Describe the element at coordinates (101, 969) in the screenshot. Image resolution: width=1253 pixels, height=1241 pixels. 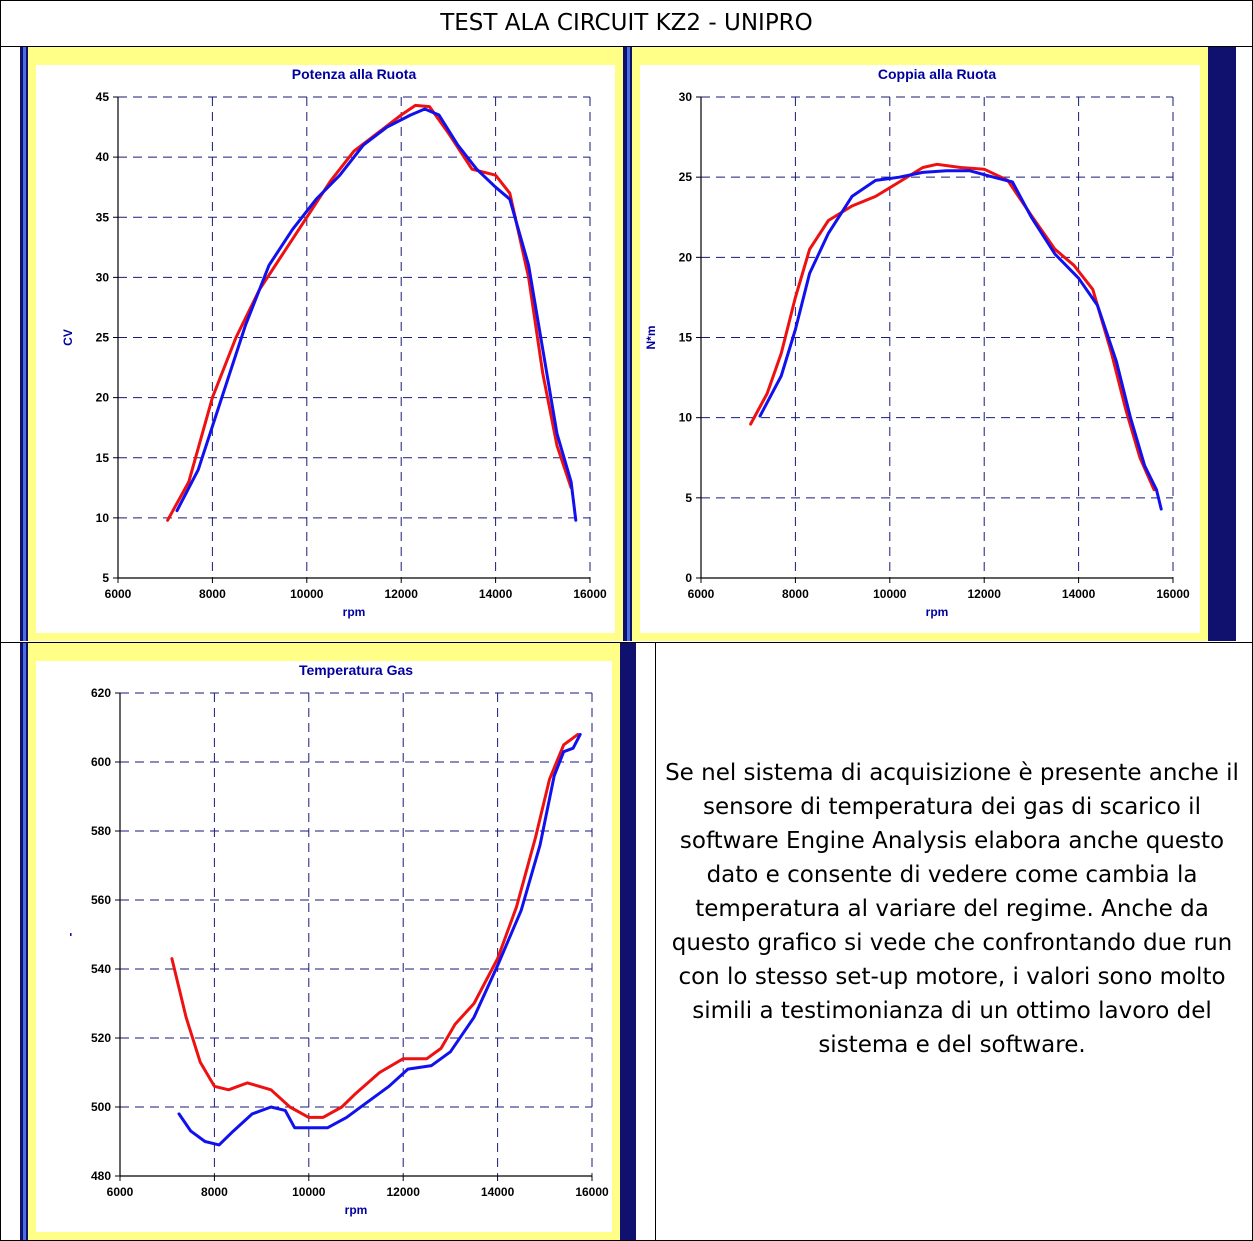
I see `y-tick-label: 540` at that location.